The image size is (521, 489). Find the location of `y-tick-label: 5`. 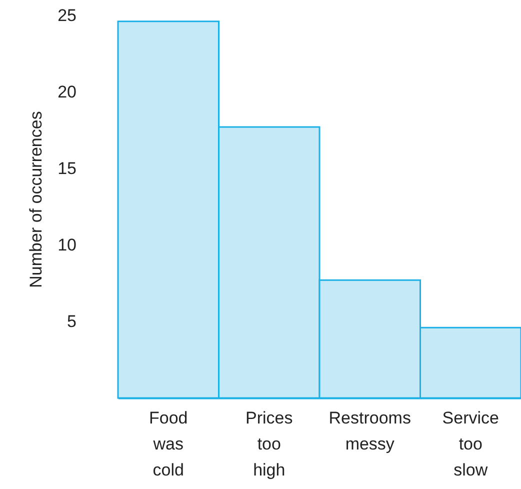

y-tick-label: 5 is located at coordinates (71, 321).